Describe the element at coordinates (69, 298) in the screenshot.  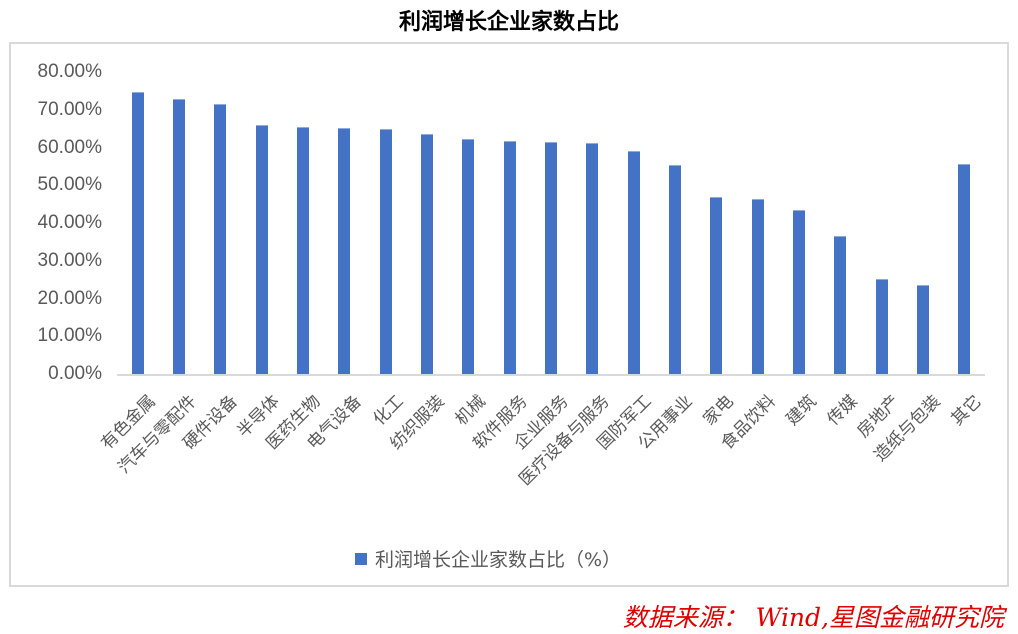
I see `y-tick-label: 20.00%` at that location.